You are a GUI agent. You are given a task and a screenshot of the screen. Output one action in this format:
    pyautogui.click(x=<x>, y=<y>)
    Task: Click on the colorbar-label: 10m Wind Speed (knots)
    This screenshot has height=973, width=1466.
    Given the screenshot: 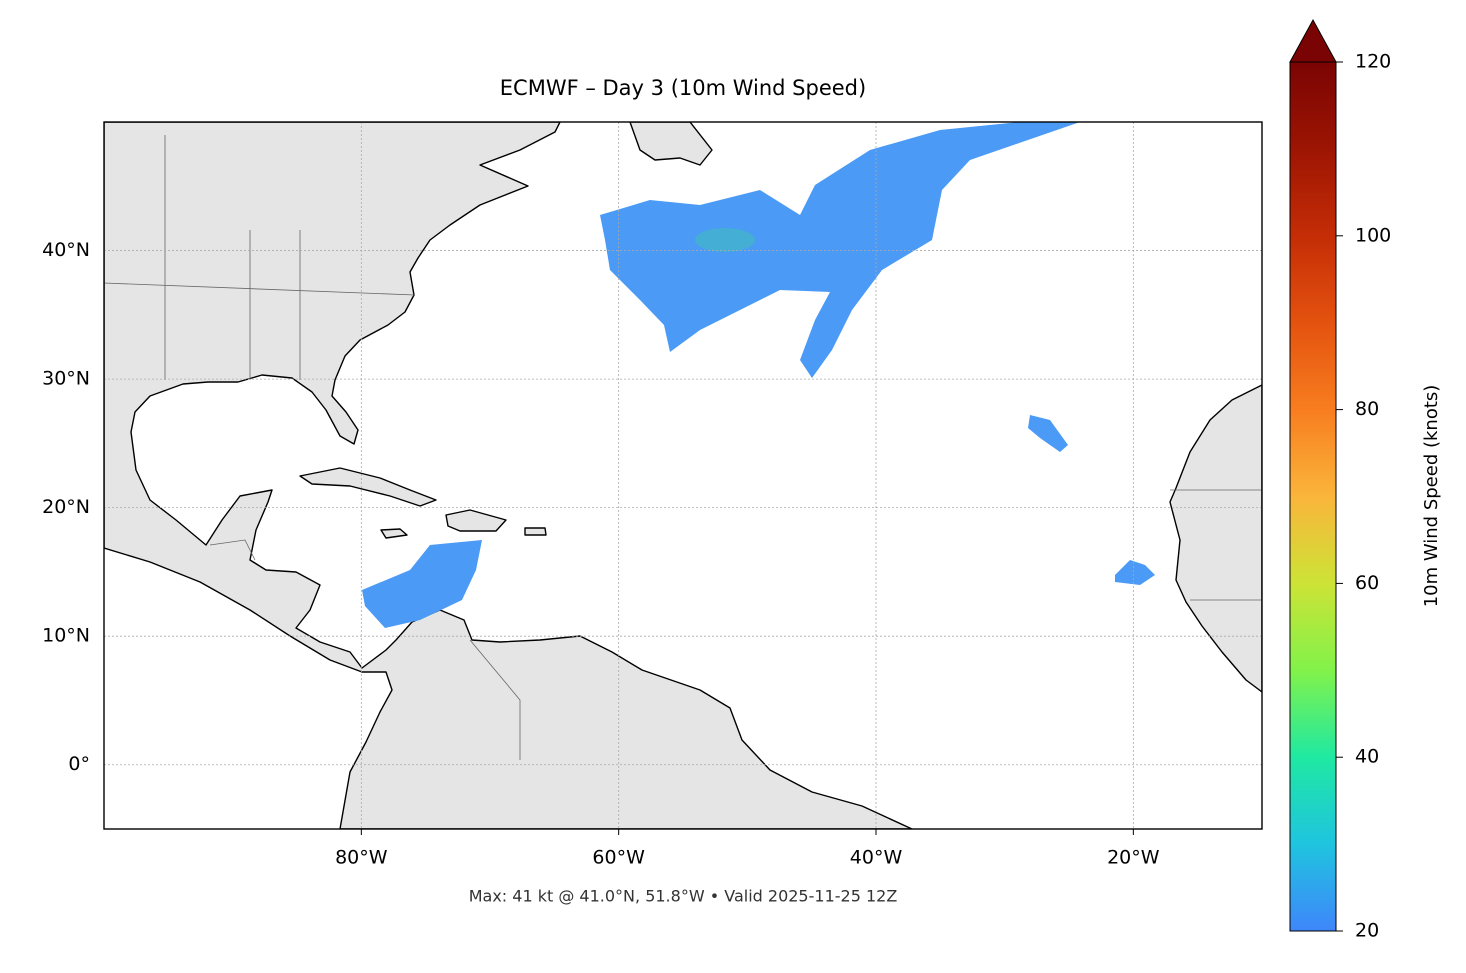 What is the action you would take?
    pyautogui.click(x=1431, y=496)
    